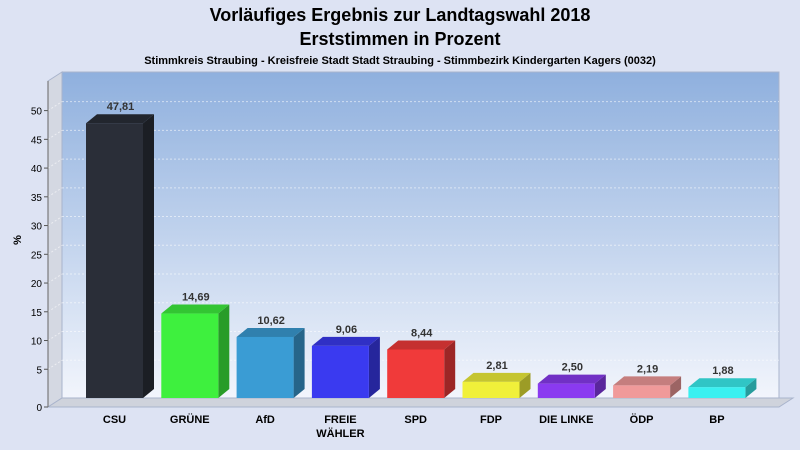  I want to click on y-tick-label: 50, so click(37, 112).